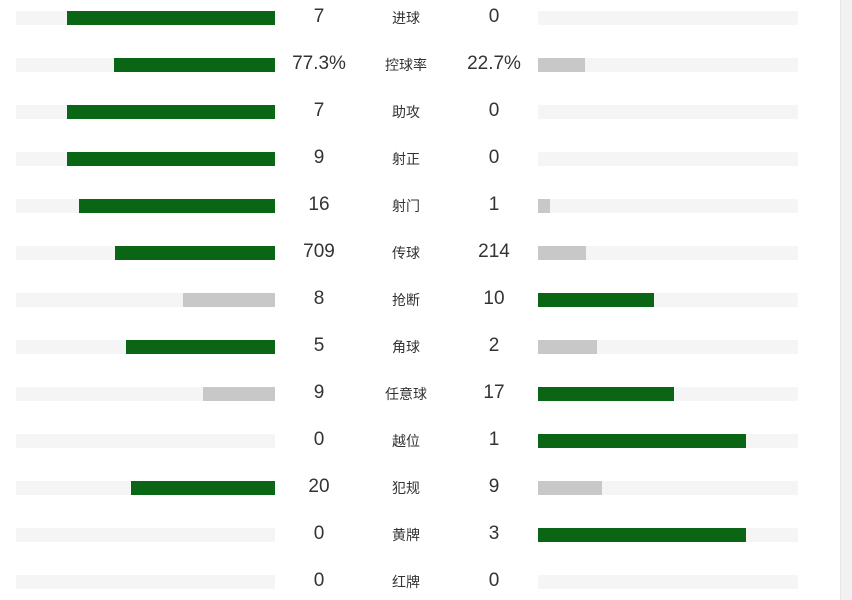  I want to click on stat-label: 传球, so click(406, 253).